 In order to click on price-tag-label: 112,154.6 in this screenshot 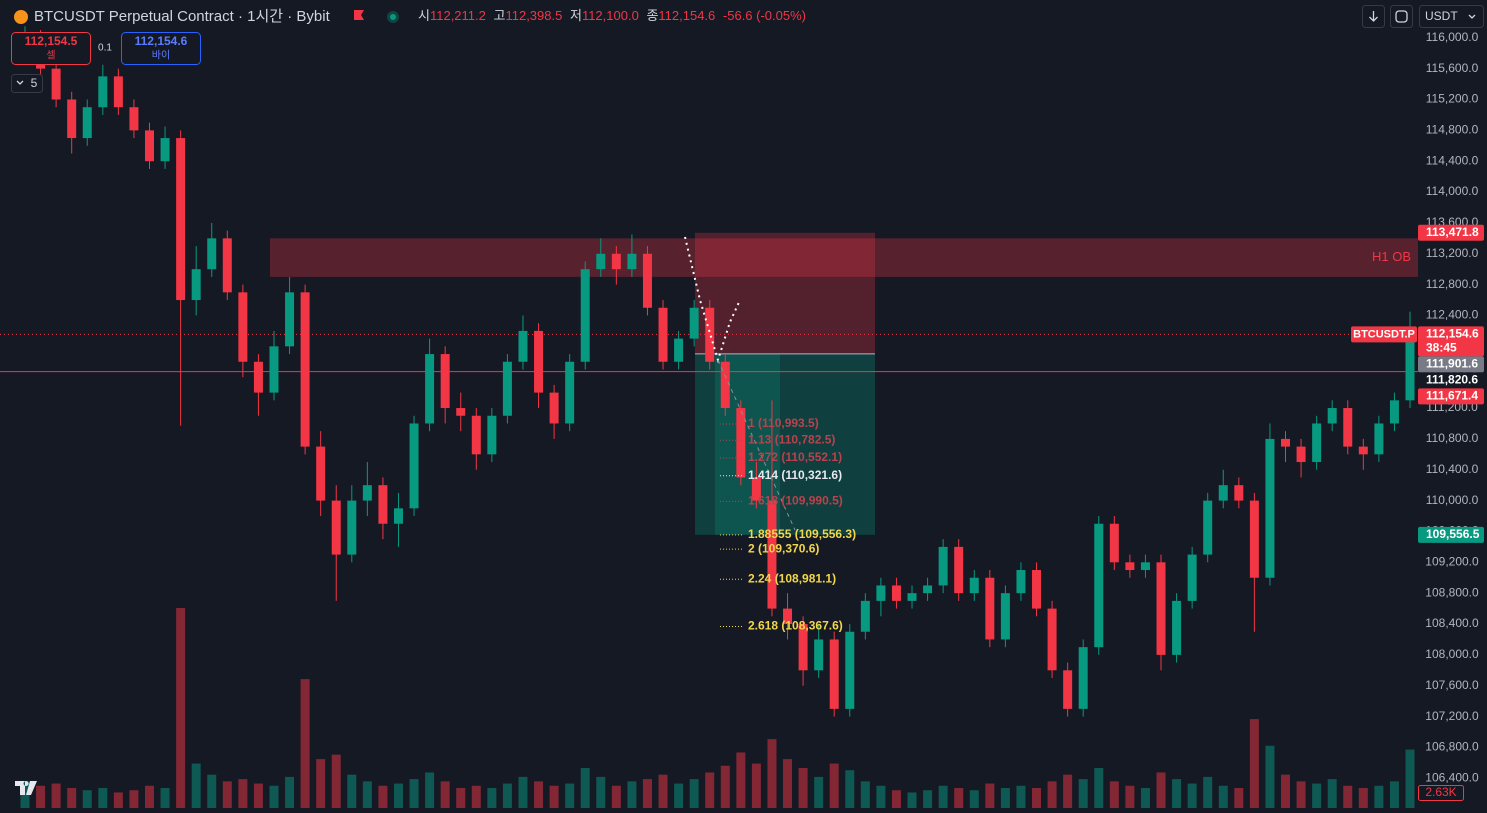, I will do `click(1452, 334)`.